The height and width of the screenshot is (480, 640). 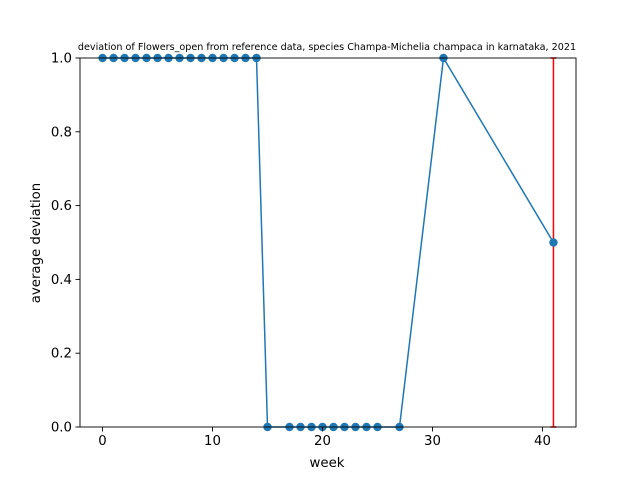 What do you see at coordinates (322, 441) in the screenshot?
I see `x-tick-label: 20` at bounding box center [322, 441].